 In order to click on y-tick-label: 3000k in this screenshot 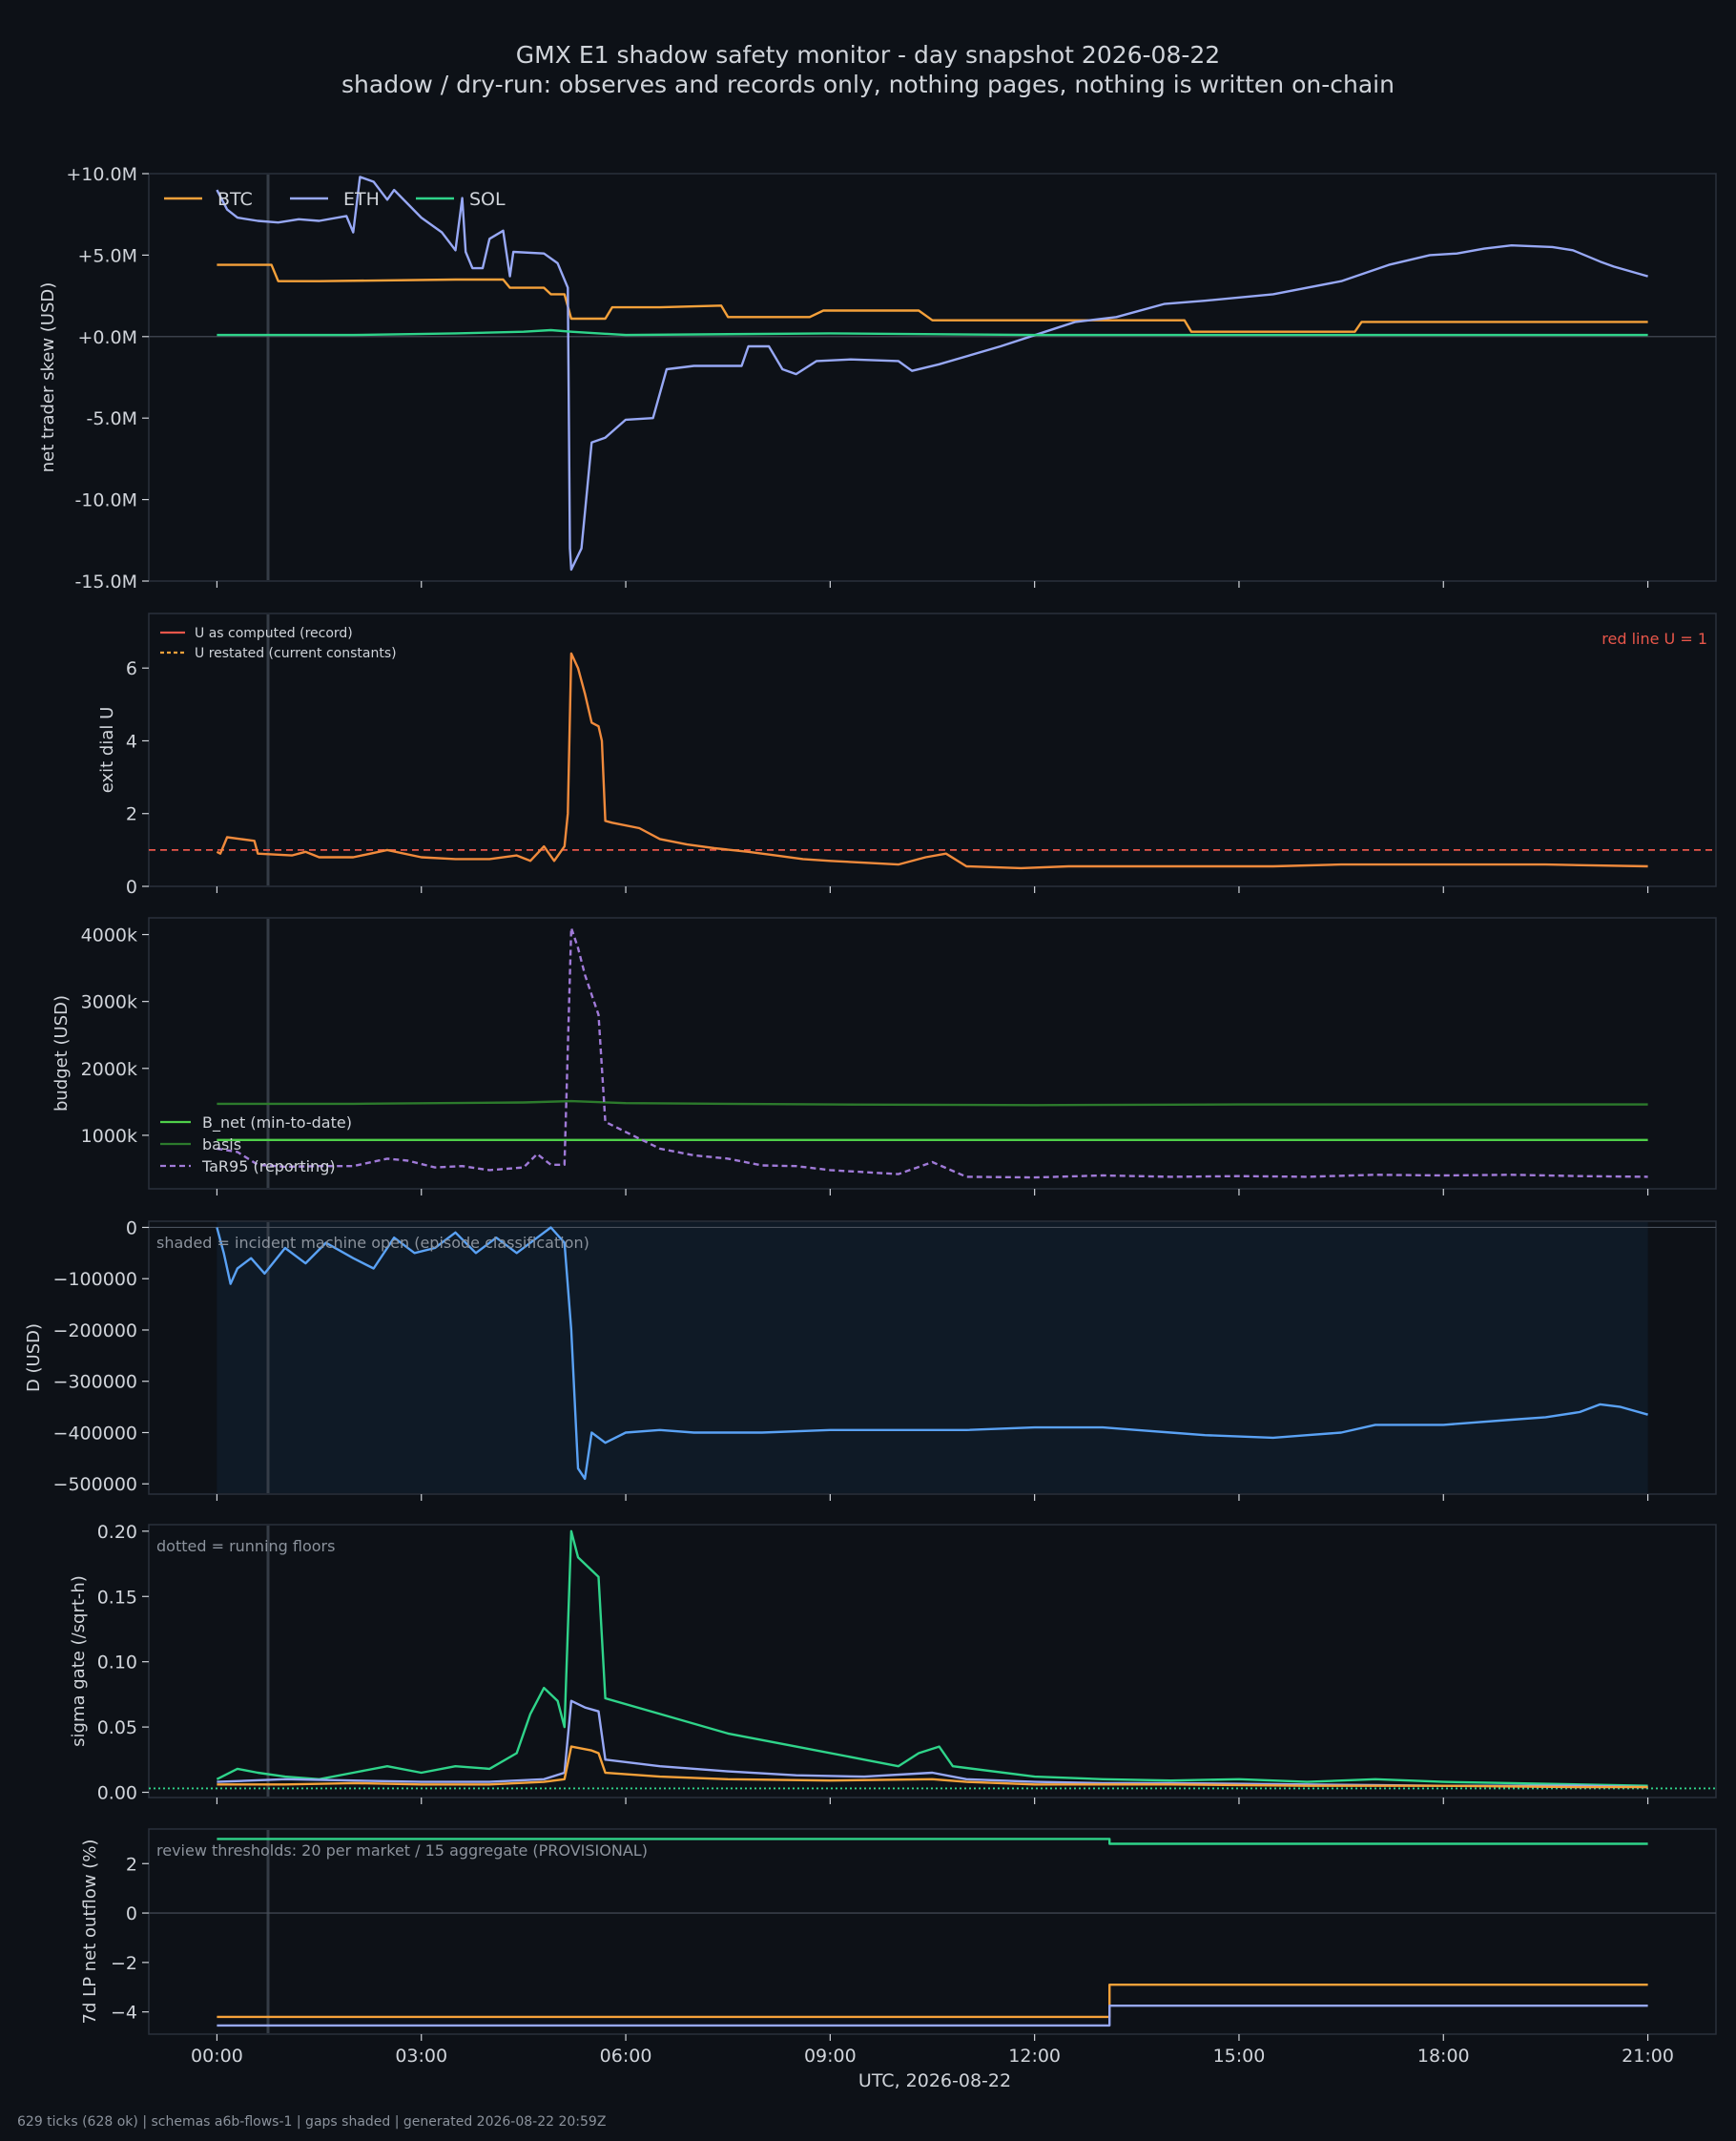, I will do `click(109, 1002)`.